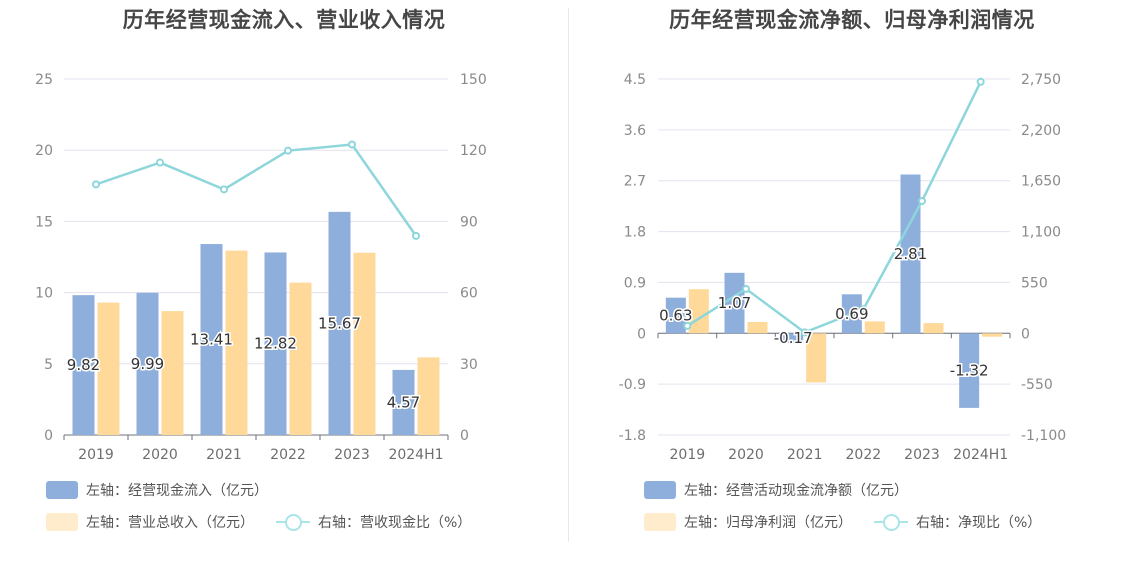 The image size is (1134, 582). What do you see at coordinates (1041, 182) in the screenshot?
I see `y-right-tick-label: 1,650` at bounding box center [1041, 182].